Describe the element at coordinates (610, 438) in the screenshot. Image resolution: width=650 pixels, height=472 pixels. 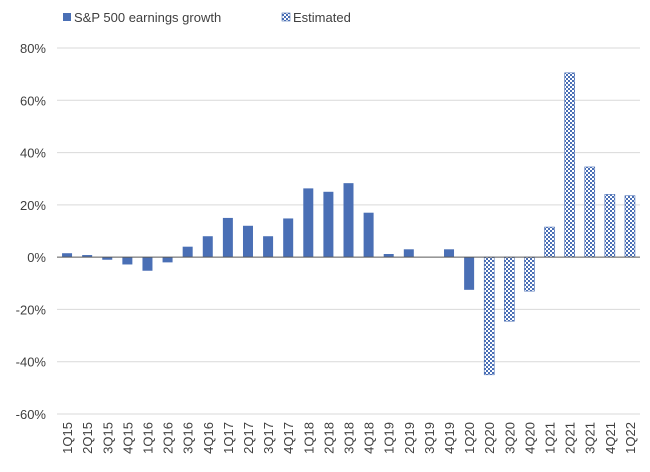
I see `x-tick-label: 4Q21` at that location.